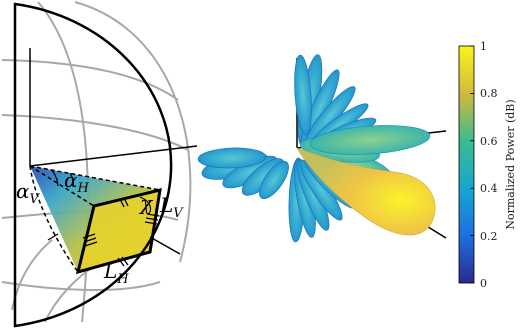 The image size is (531, 329). Describe the element at coordinates (119, 231) in the screenshot. I see `projection-patch-bright` at that location.